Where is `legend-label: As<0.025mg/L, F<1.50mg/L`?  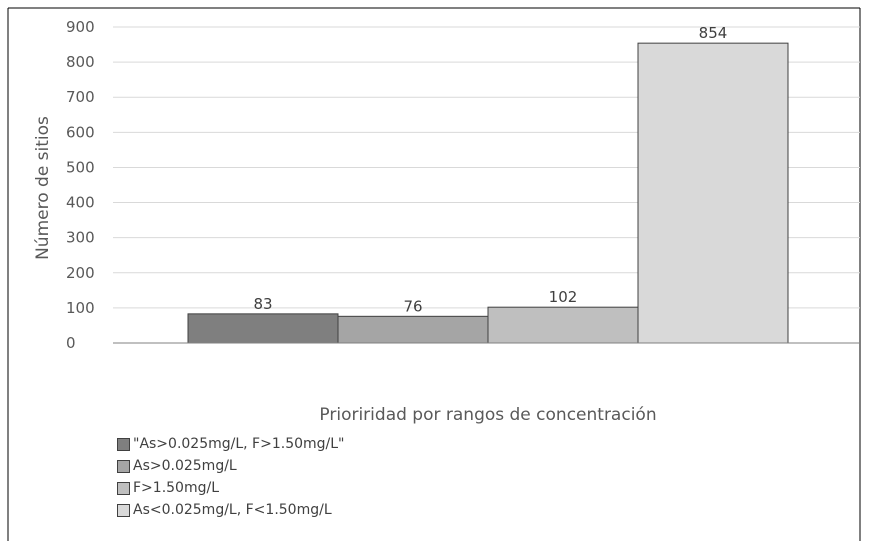
legend-label: As<0.025mg/L, F<1.50mg/L is located at coordinates (232, 510).